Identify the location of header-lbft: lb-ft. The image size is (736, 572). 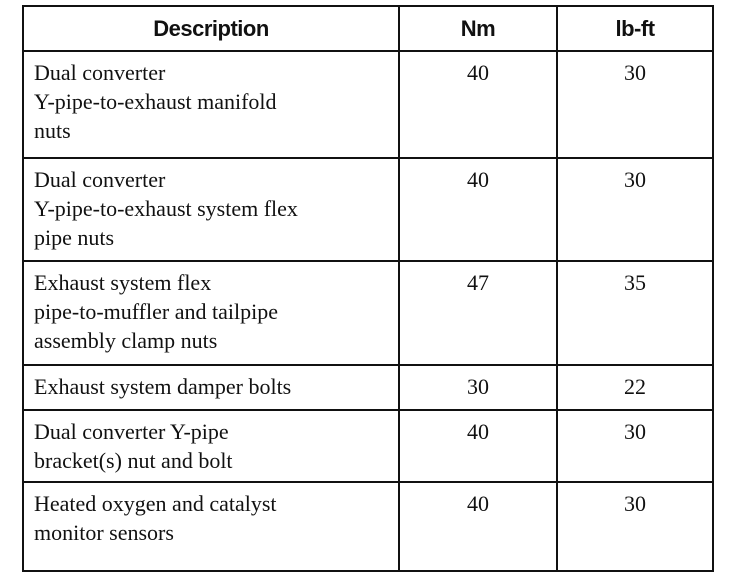
(635, 28).